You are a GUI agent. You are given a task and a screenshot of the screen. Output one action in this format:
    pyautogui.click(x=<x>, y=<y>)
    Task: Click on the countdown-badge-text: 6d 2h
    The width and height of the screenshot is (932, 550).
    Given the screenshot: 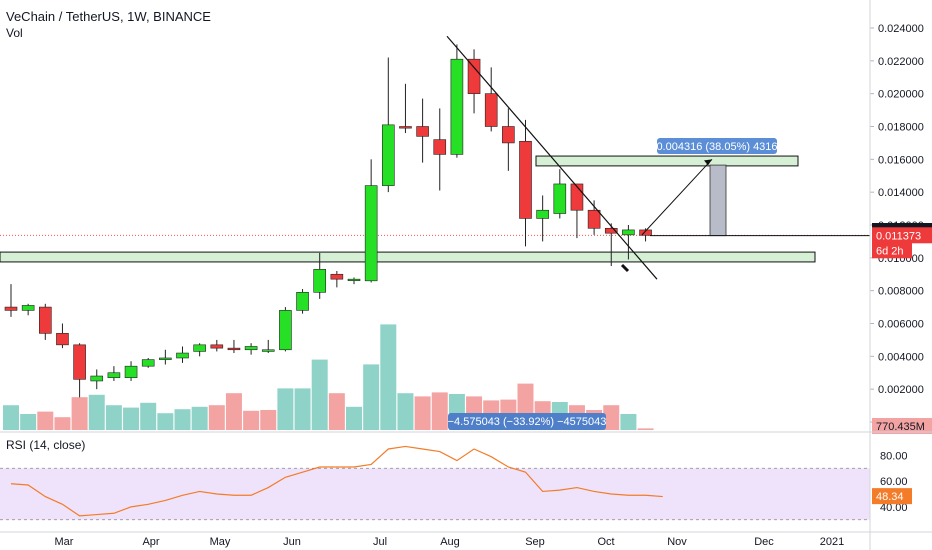 What is the action you would take?
    pyautogui.click(x=890, y=251)
    